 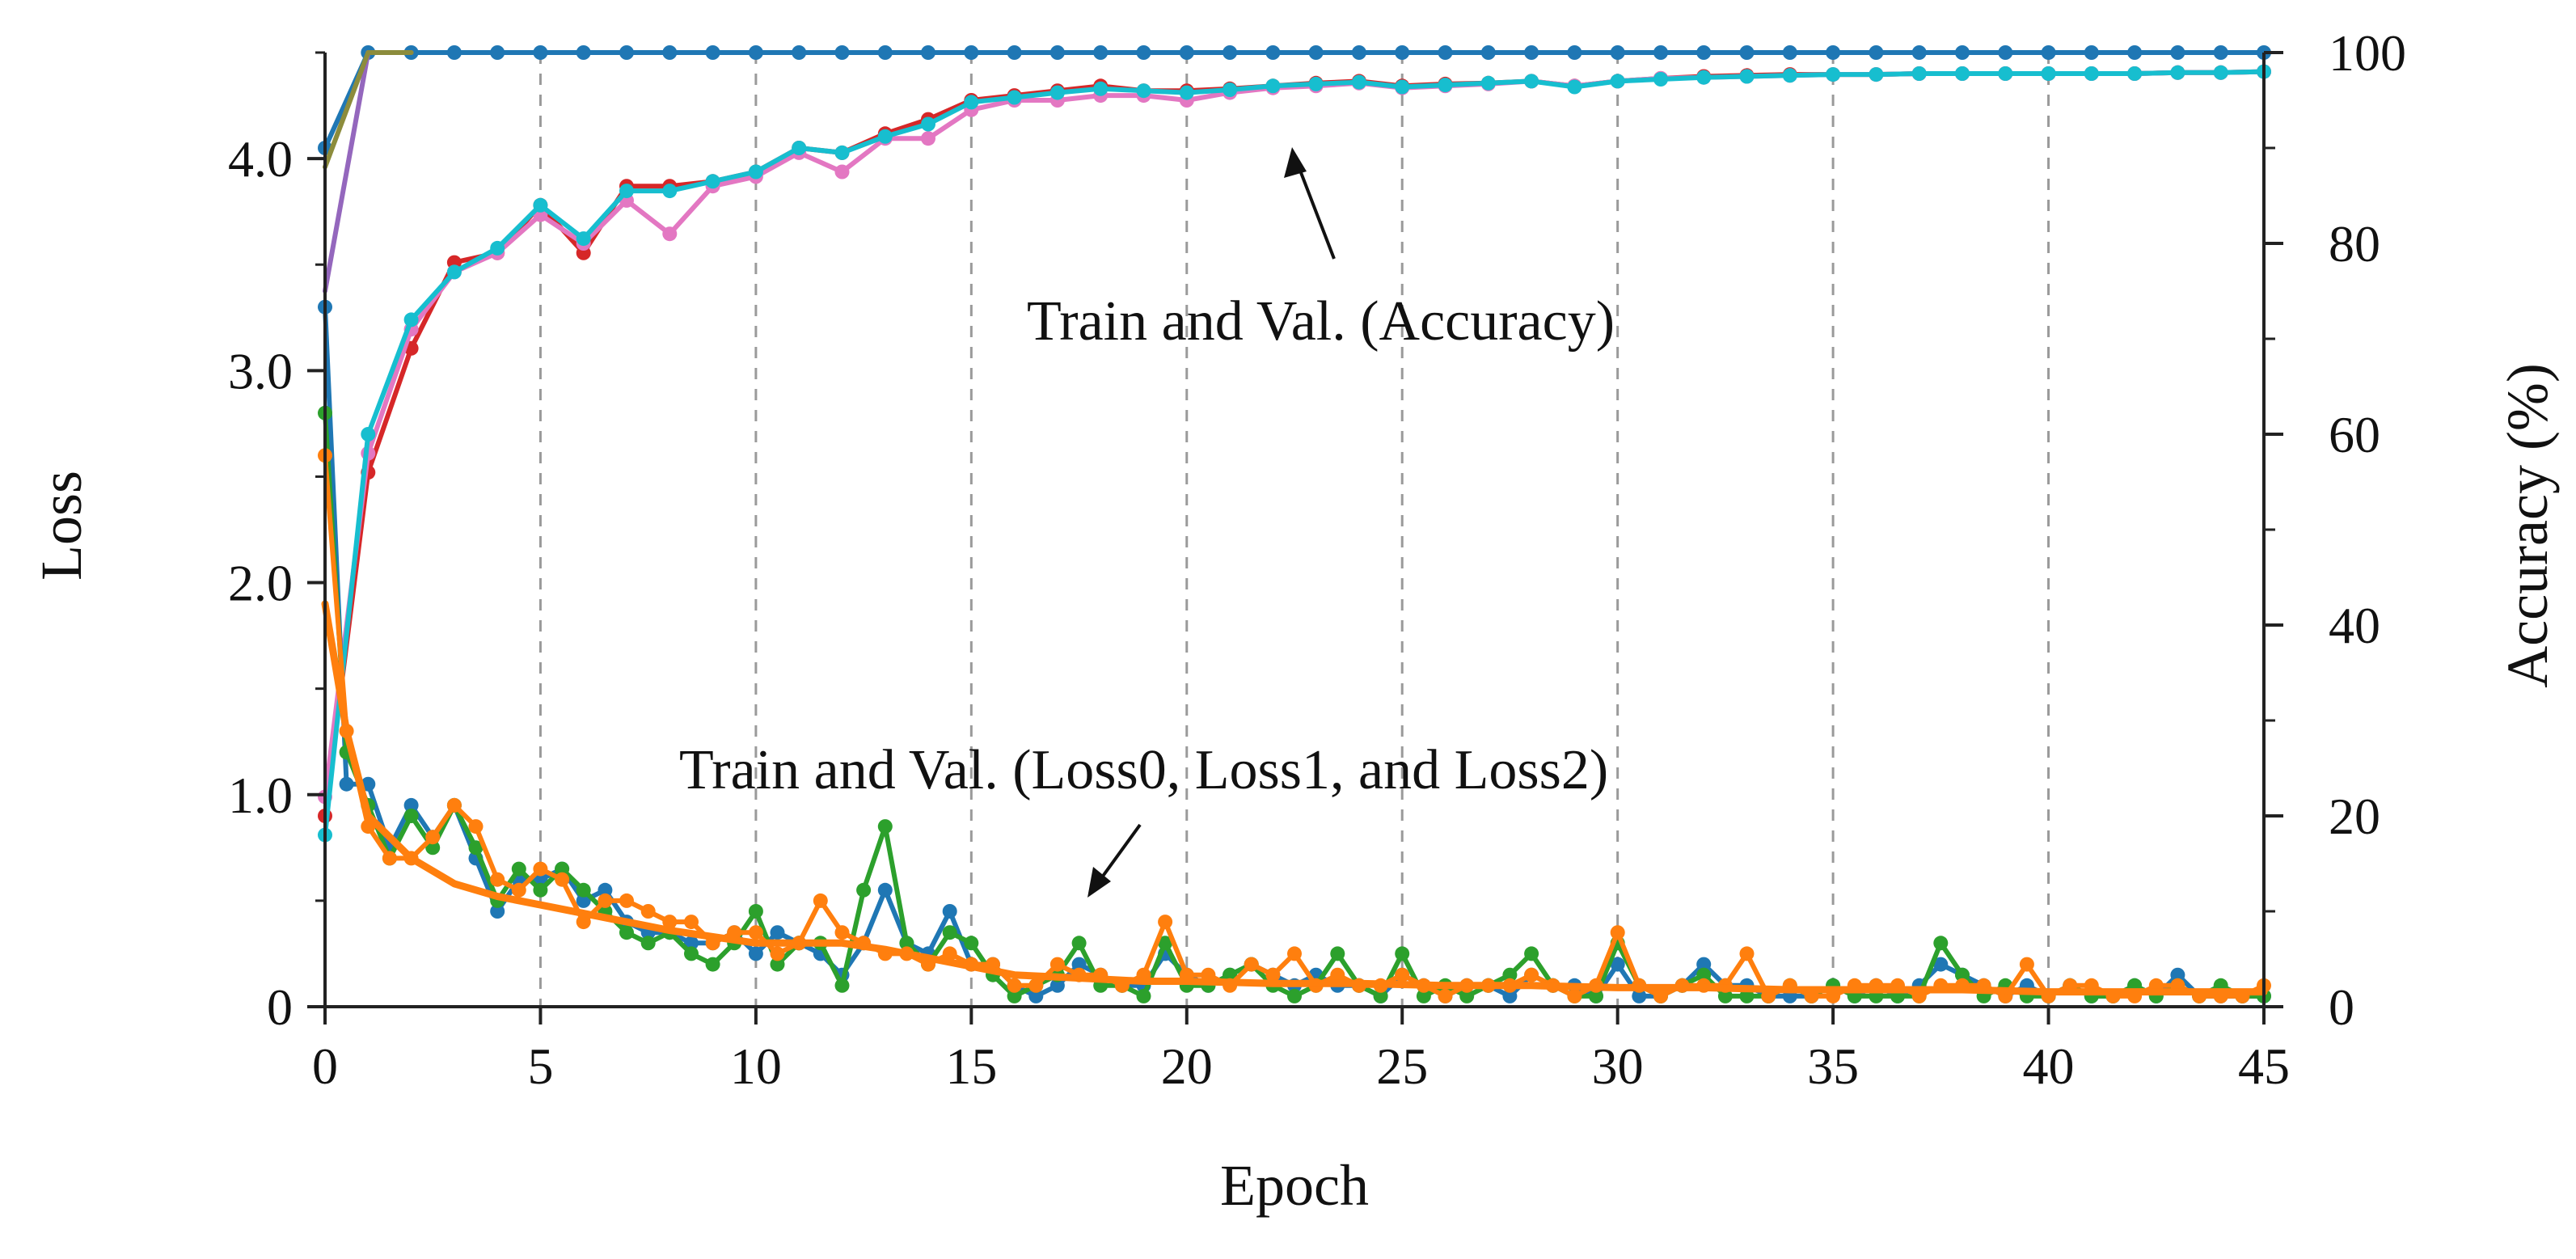 I want to click on annotation-accuracy: Train and Val. (Accuracy), so click(x=1321, y=321).